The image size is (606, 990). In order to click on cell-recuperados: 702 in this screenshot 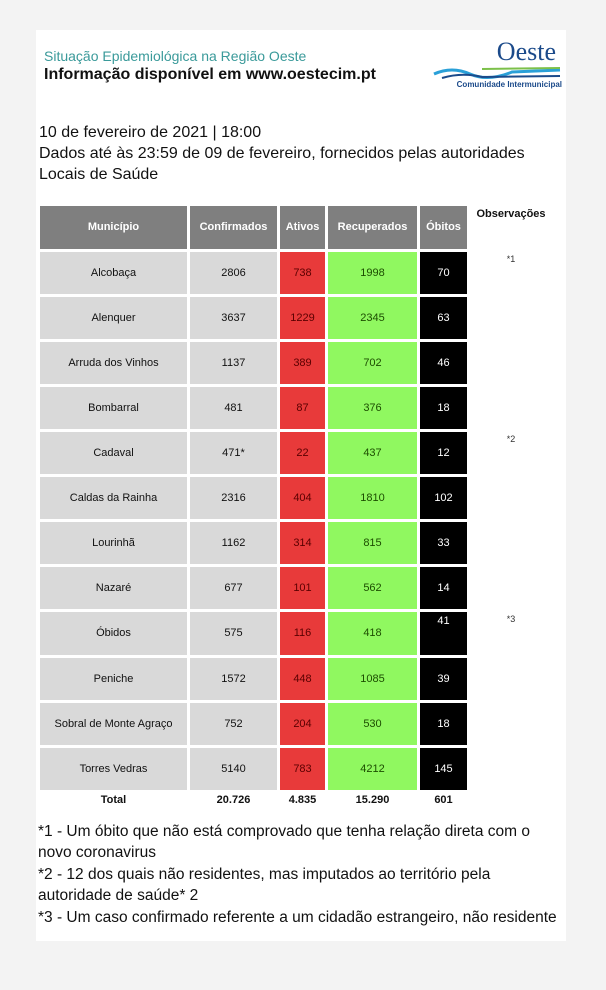, I will do `click(372, 363)`.